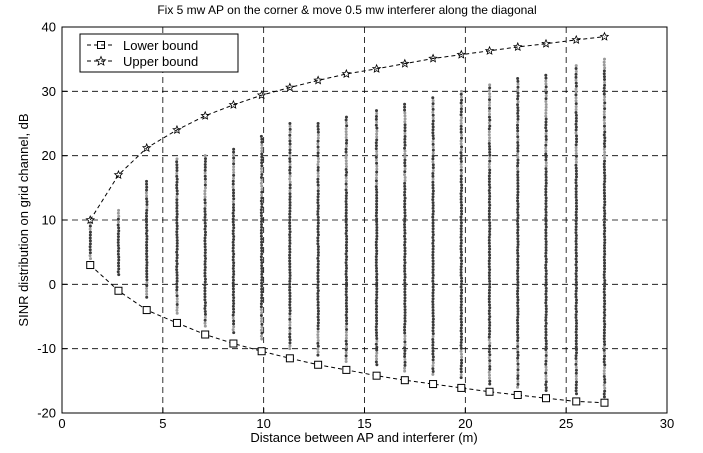 This screenshot has width=703, height=453. I want to click on y-tick-label--10: -10, so click(46, 348).